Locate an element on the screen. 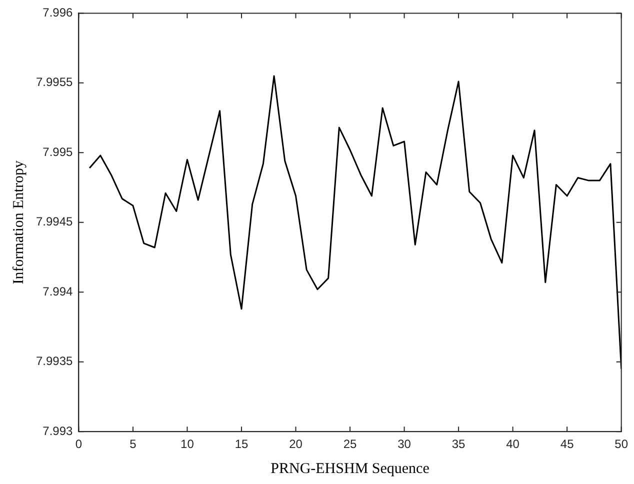 The image size is (634, 484). x-tick-label: 25 is located at coordinates (350, 444).